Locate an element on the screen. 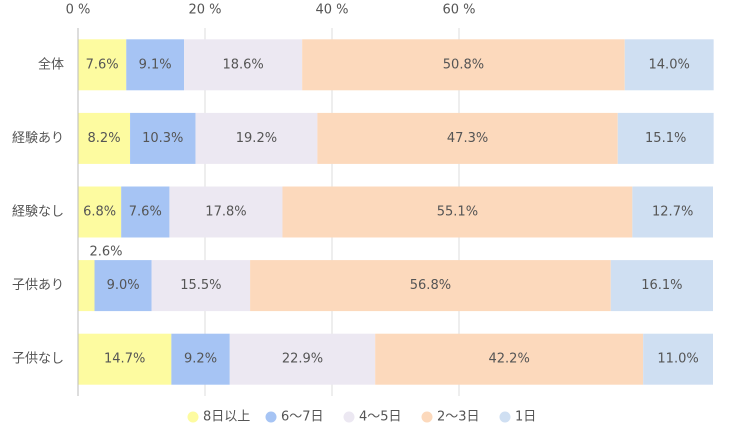  data-label: 42.2% is located at coordinates (509, 359).